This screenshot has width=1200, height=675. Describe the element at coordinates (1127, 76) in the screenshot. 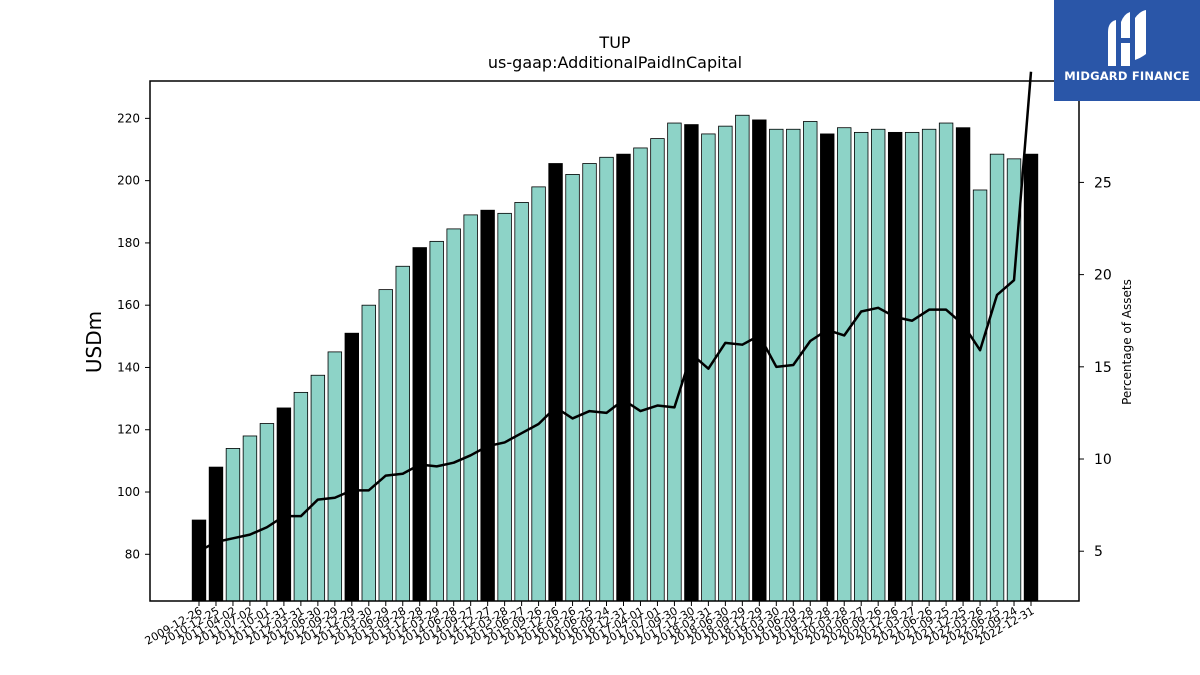

I see `logo-text: MIDGARD FINANCE` at that location.